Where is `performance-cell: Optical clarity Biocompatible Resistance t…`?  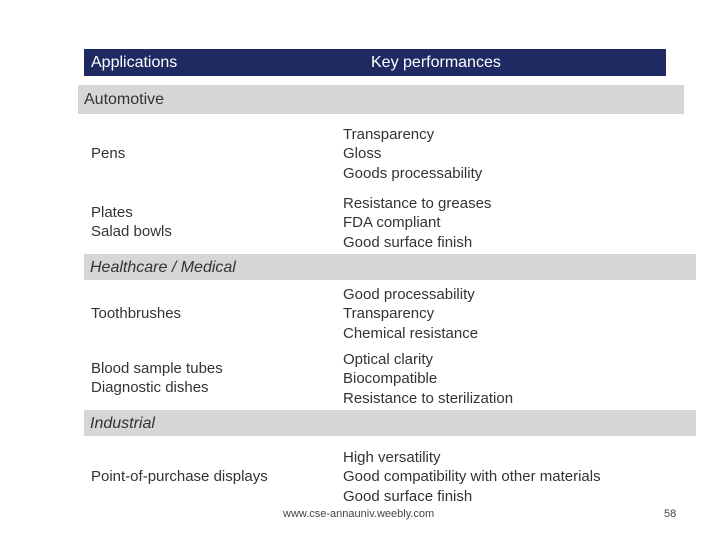 performance-cell: Optical clarity Biocompatible Resistance t… is located at coordinates (428, 379).